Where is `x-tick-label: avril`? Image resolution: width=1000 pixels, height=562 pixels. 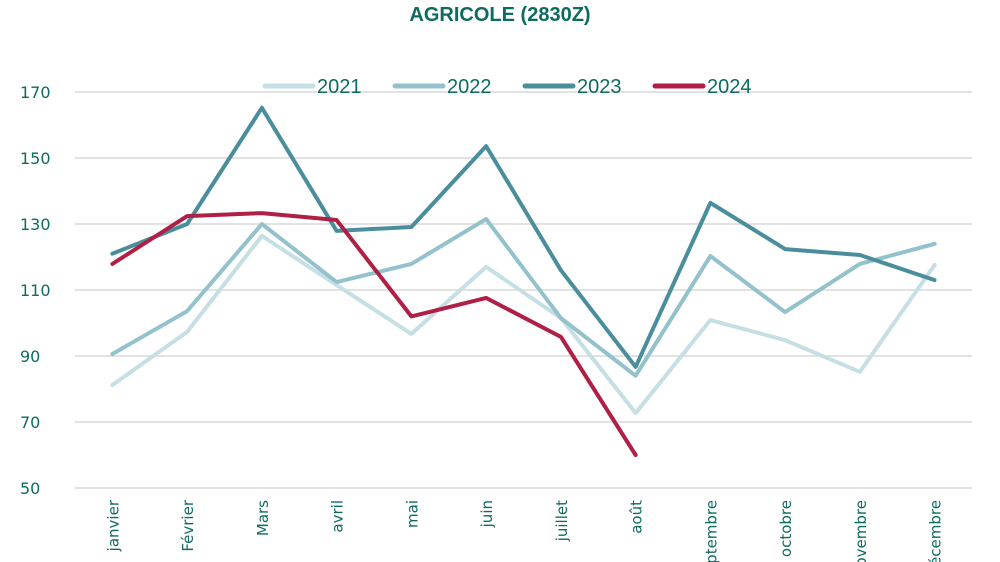
x-tick-label: avril is located at coordinates (338, 516).